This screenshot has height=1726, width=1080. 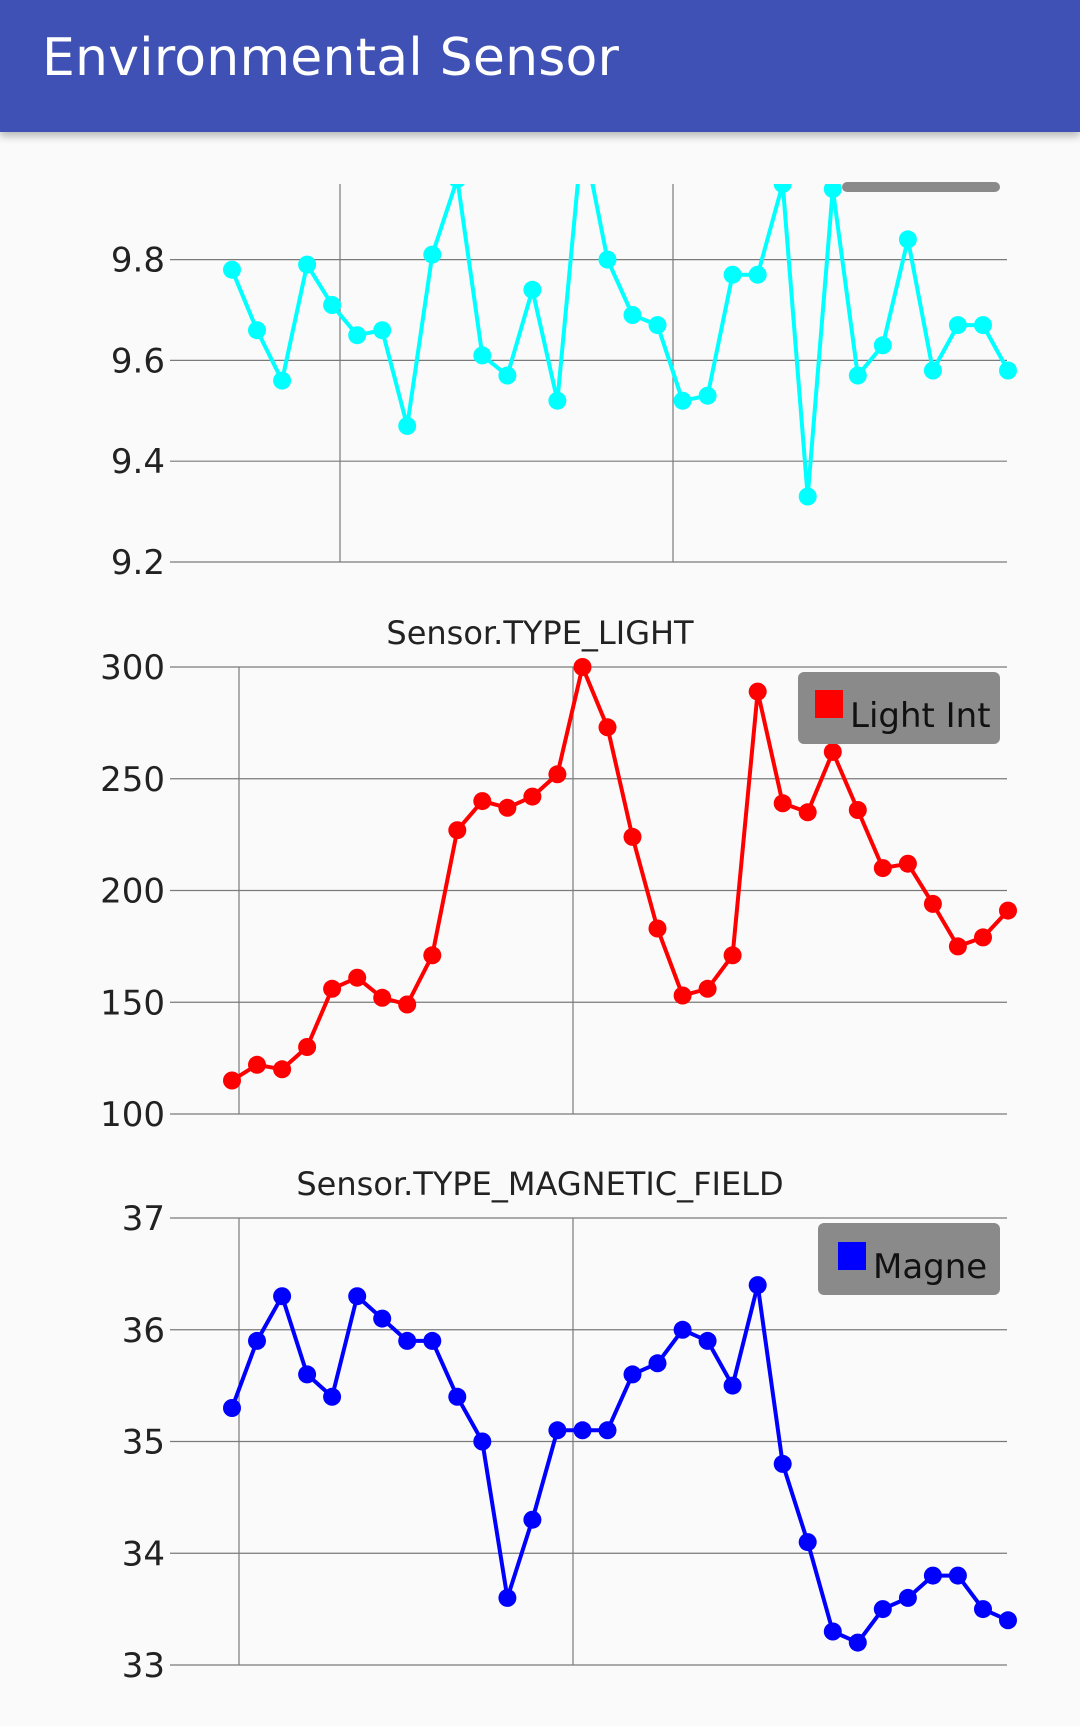 What do you see at coordinates (132, 668) in the screenshot?
I see `y-tick-label: 300` at bounding box center [132, 668].